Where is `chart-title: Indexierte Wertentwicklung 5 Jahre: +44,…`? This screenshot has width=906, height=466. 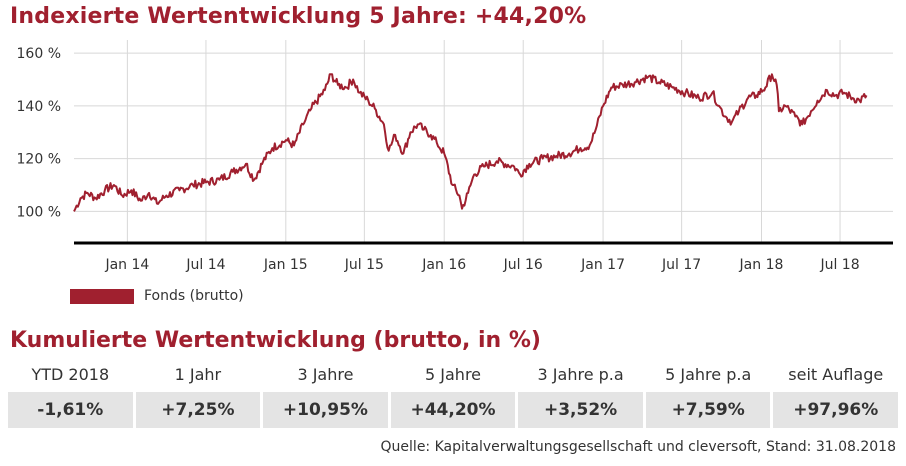
chart-title: Indexierte Wertentwicklung 5 Jahre: +44,… is located at coordinates (298, 16).